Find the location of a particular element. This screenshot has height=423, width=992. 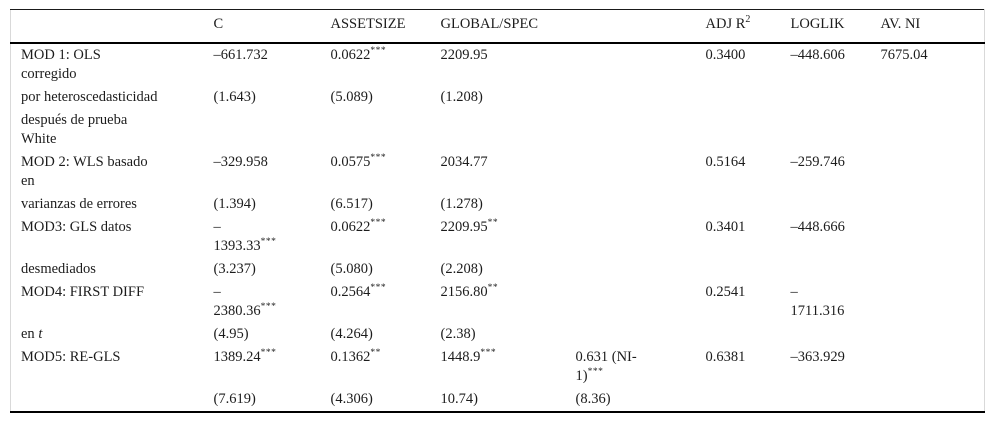

table-cell: 0.3401 is located at coordinates (725, 227).